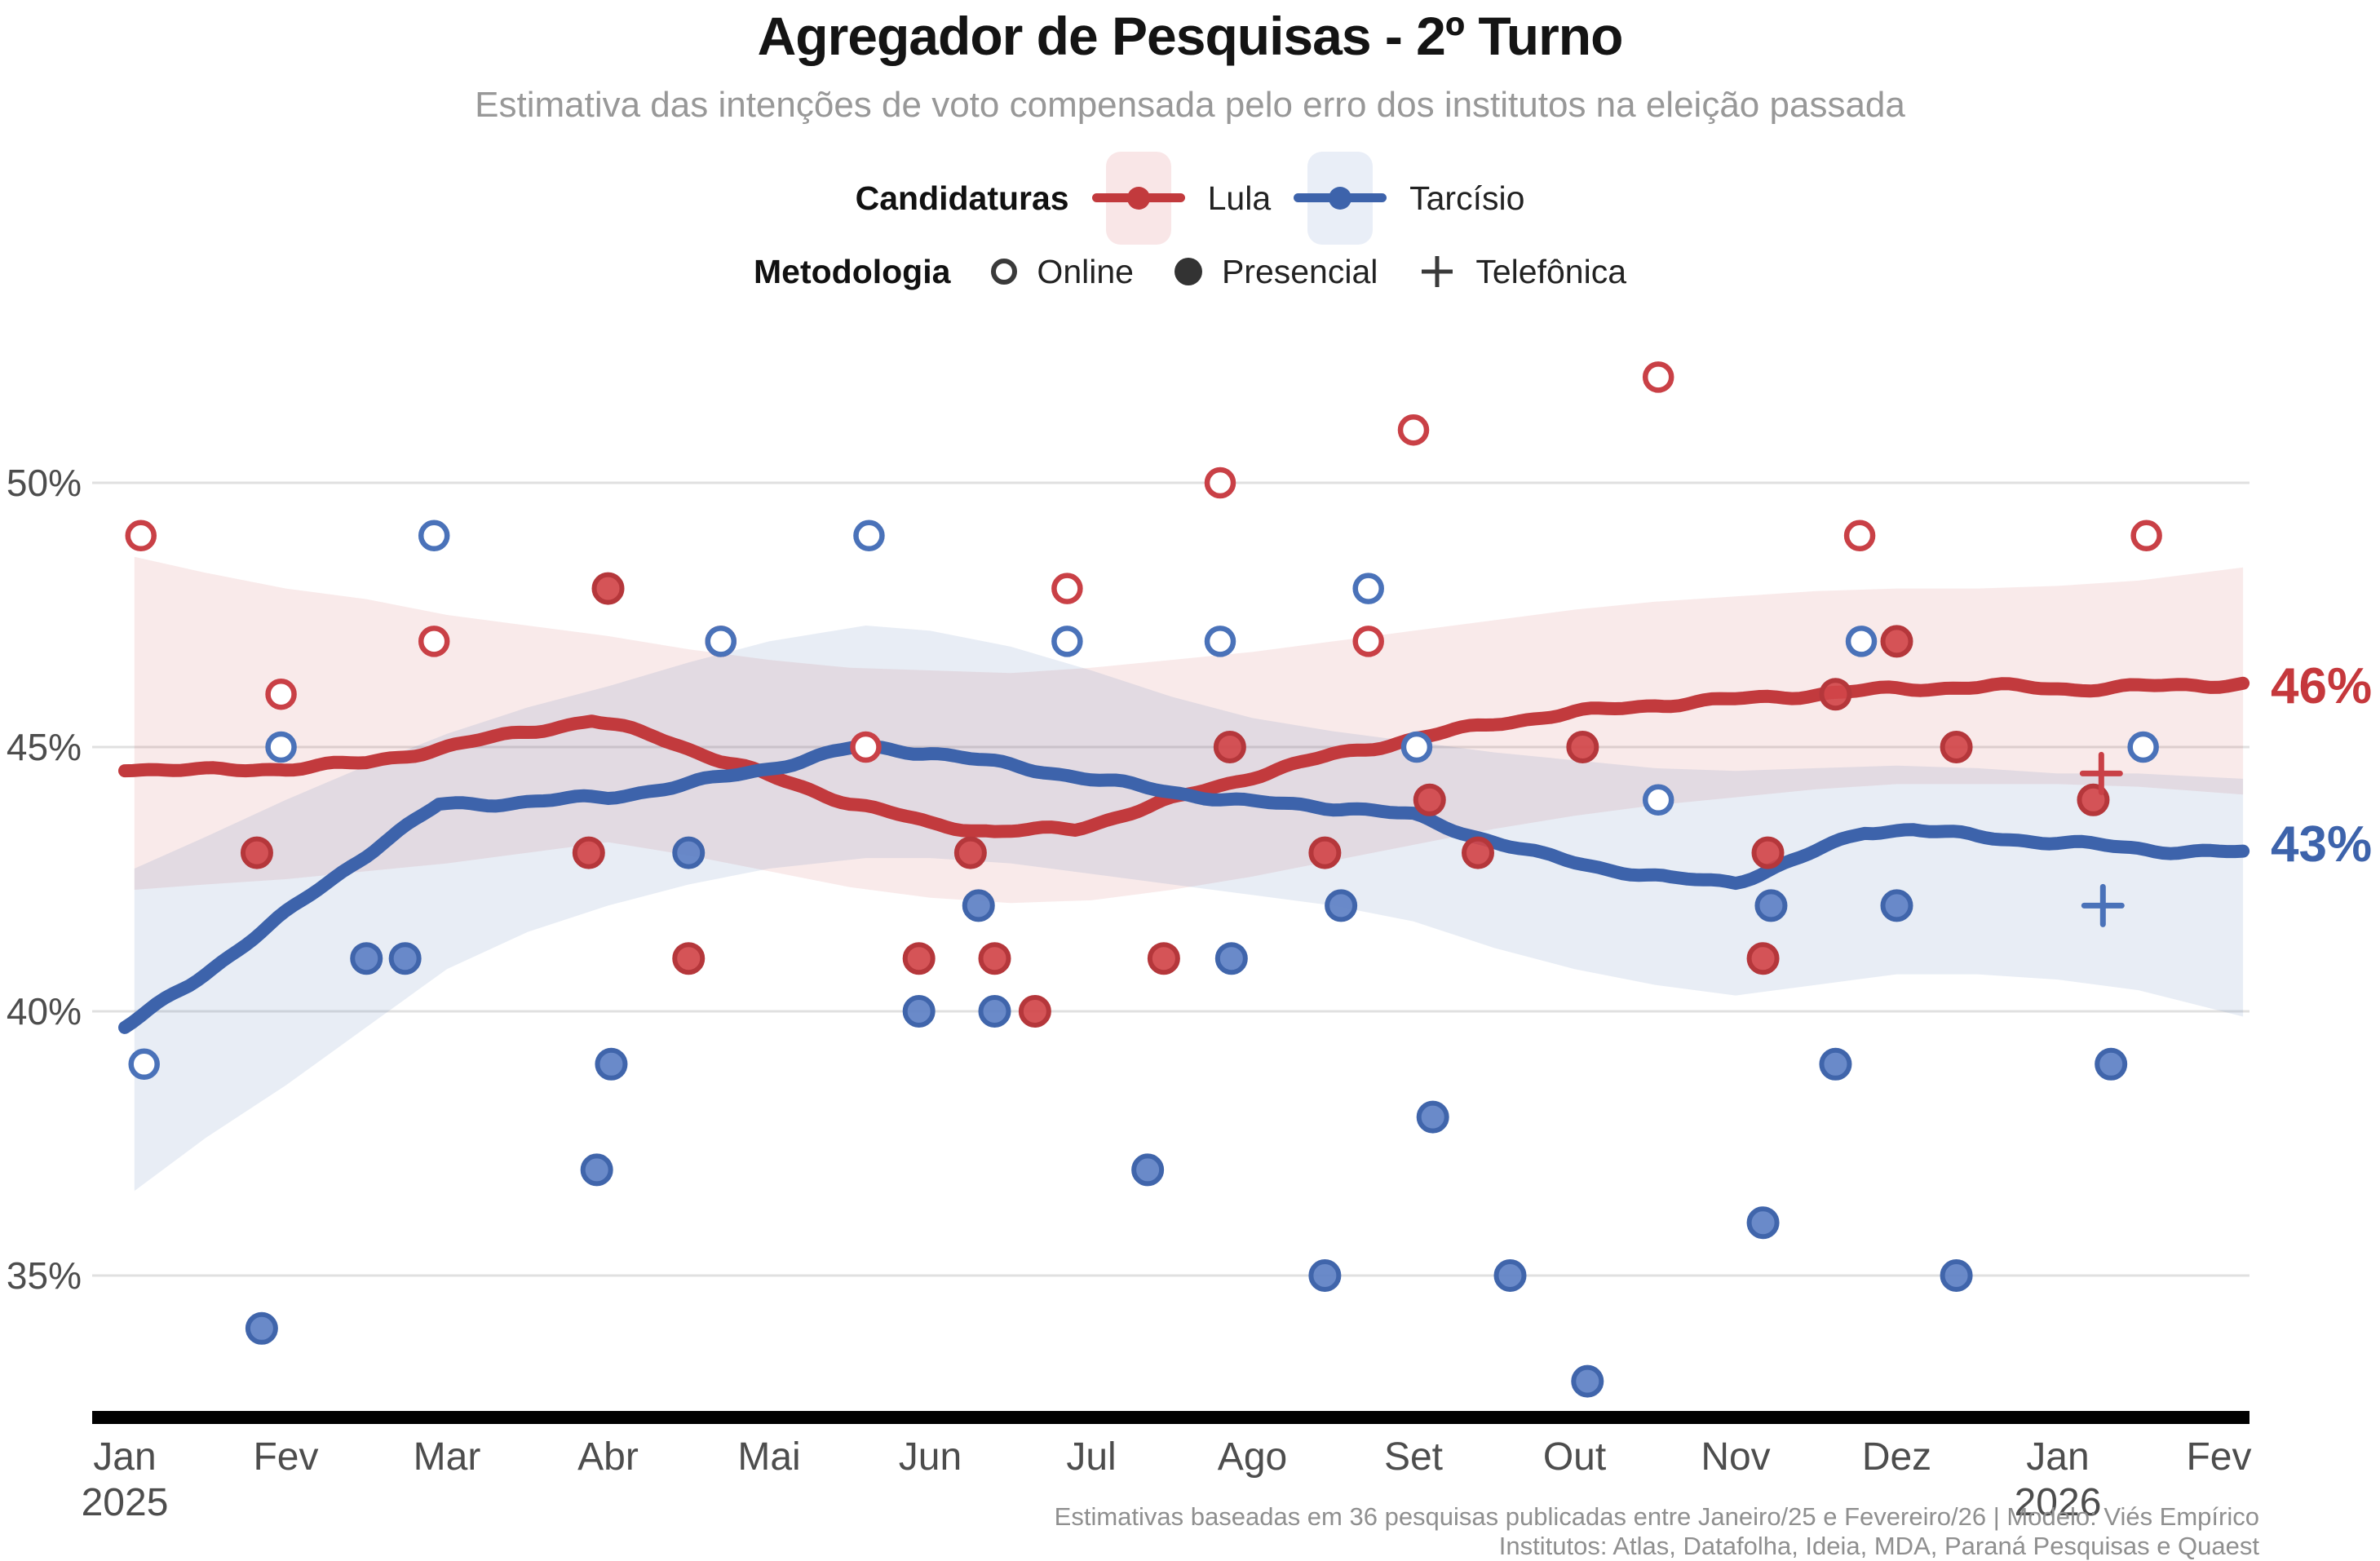  I want to click on x-tick-year-label: 2026, so click(2058, 1502).